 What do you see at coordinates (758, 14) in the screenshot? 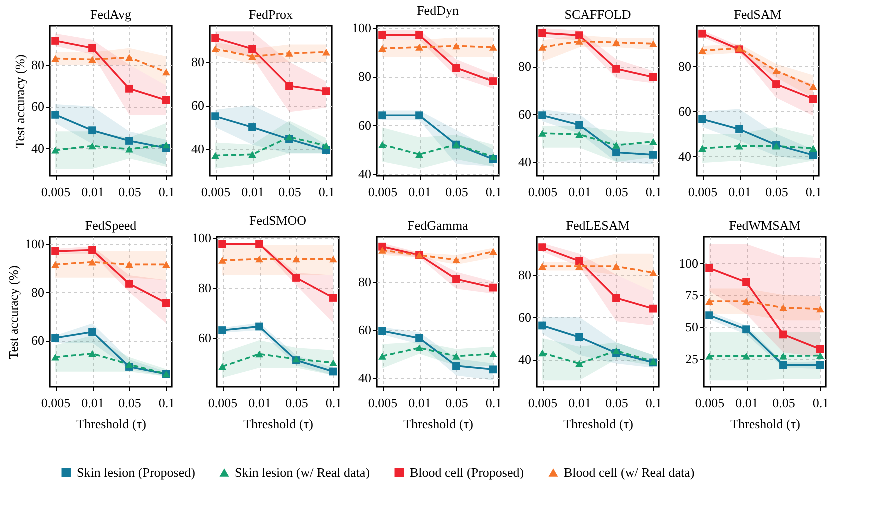
I see `chart-title: FedSAM` at bounding box center [758, 14].